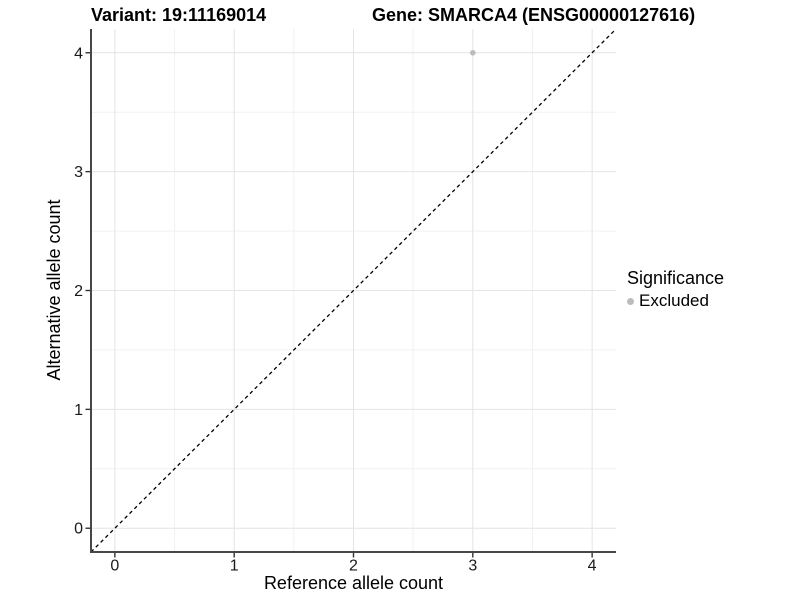  I want to click on y-tick-label: 1, so click(78, 410).